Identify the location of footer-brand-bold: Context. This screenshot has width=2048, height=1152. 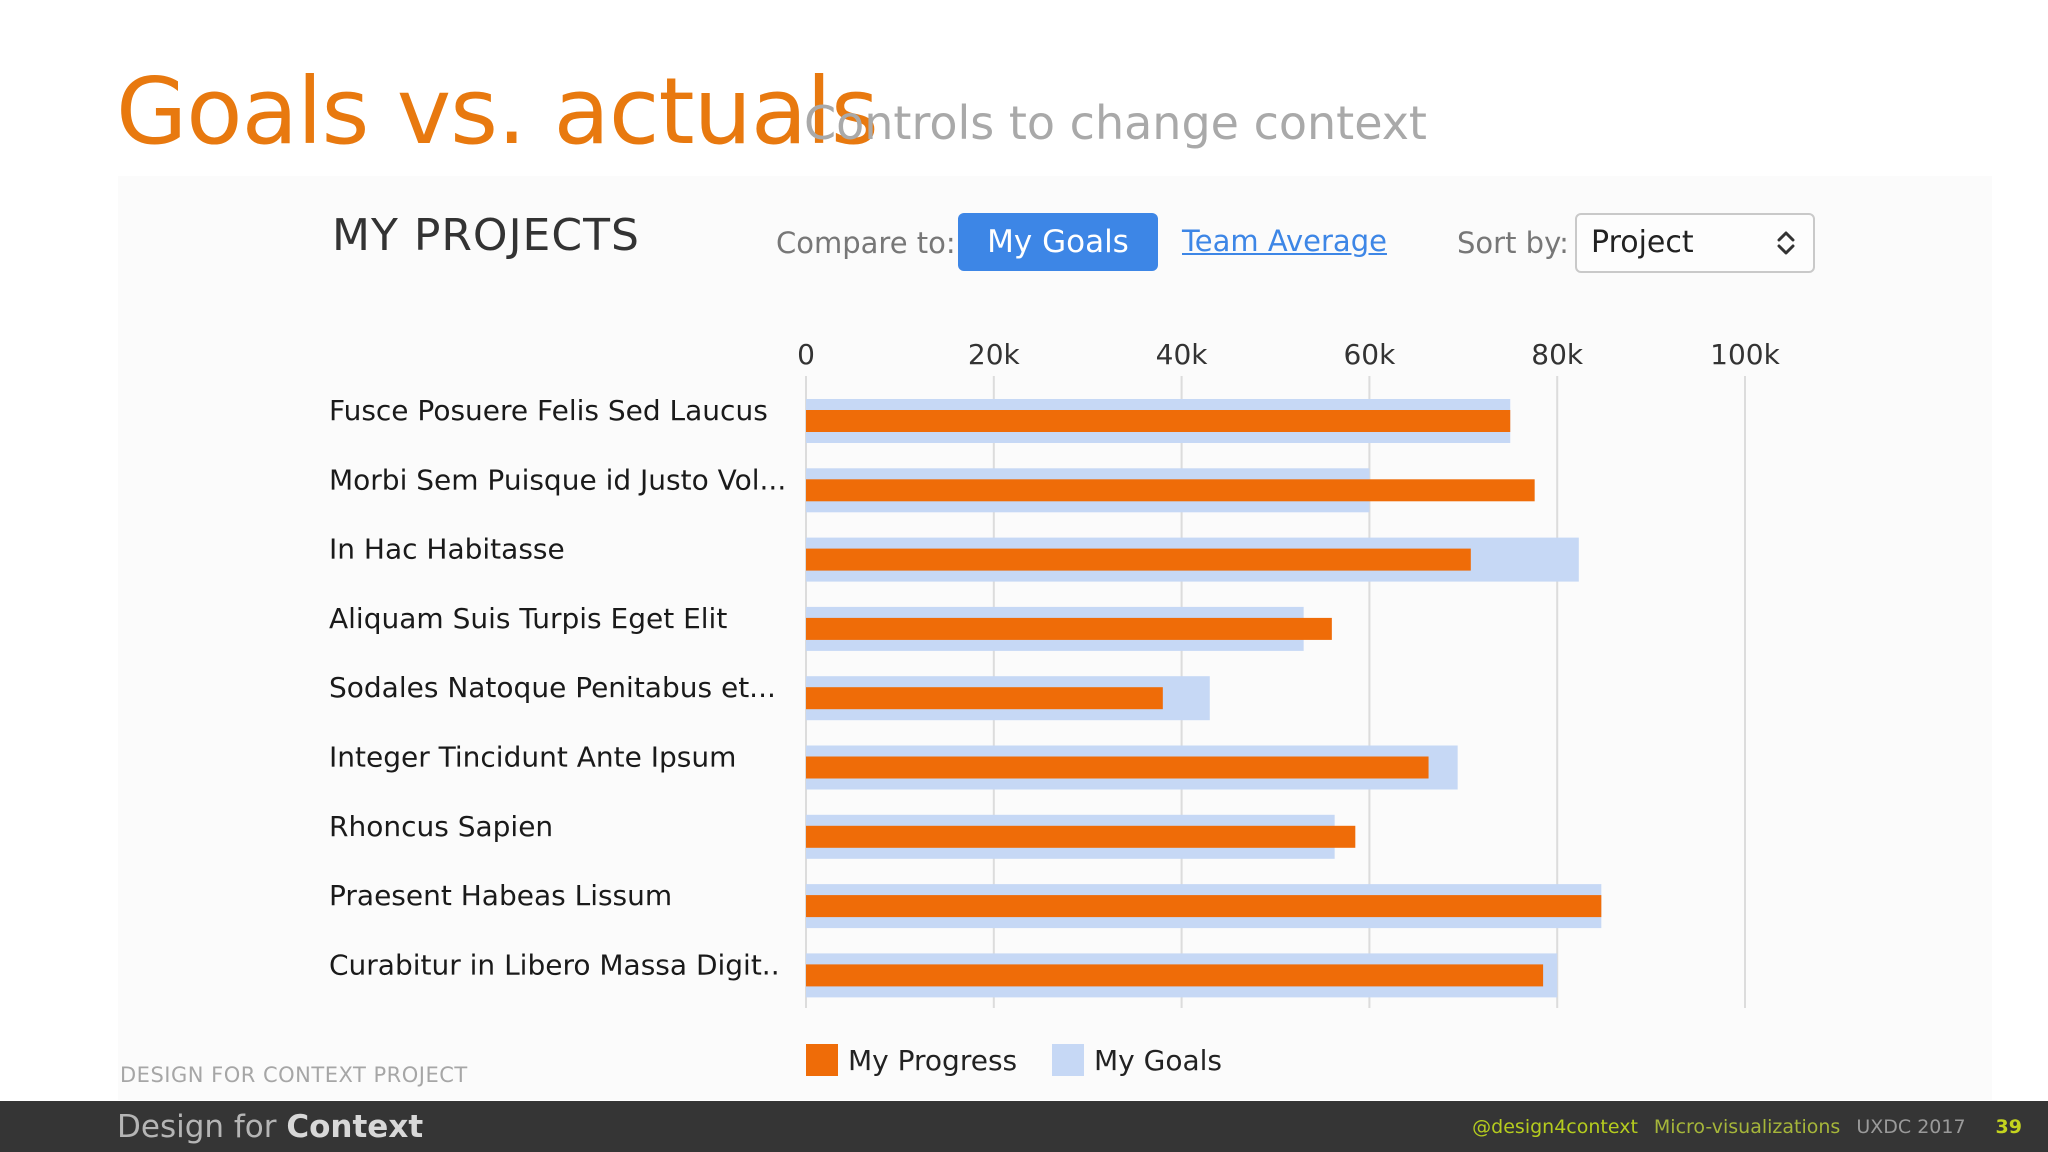
(355, 1127).